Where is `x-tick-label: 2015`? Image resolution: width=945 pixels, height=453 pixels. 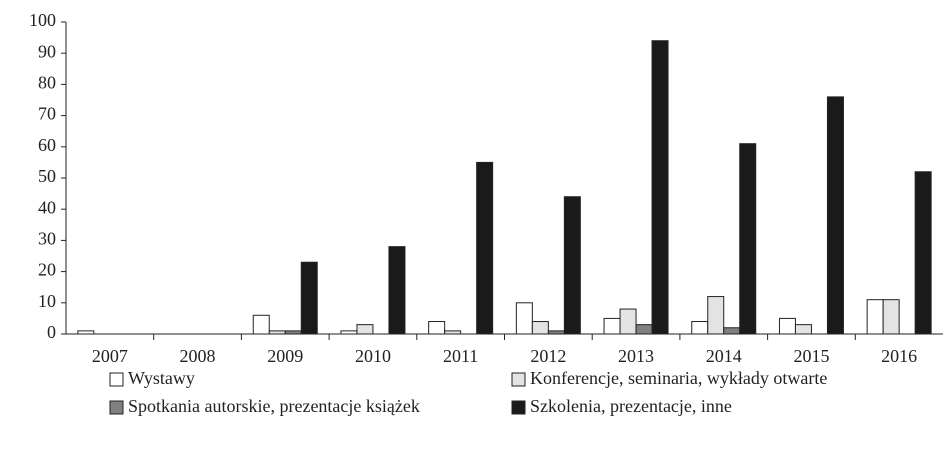
x-tick-label: 2015 is located at coordinates (811, 356).